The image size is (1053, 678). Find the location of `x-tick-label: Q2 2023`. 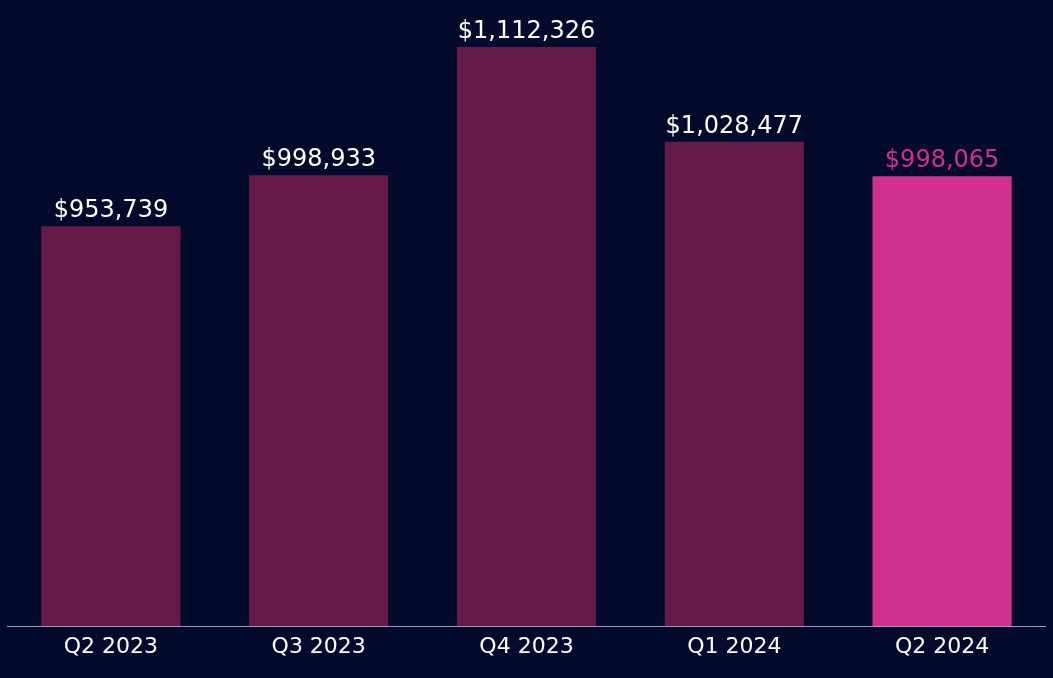

x-tick-label: Q2 2023 is located at coordinates (111, 646).